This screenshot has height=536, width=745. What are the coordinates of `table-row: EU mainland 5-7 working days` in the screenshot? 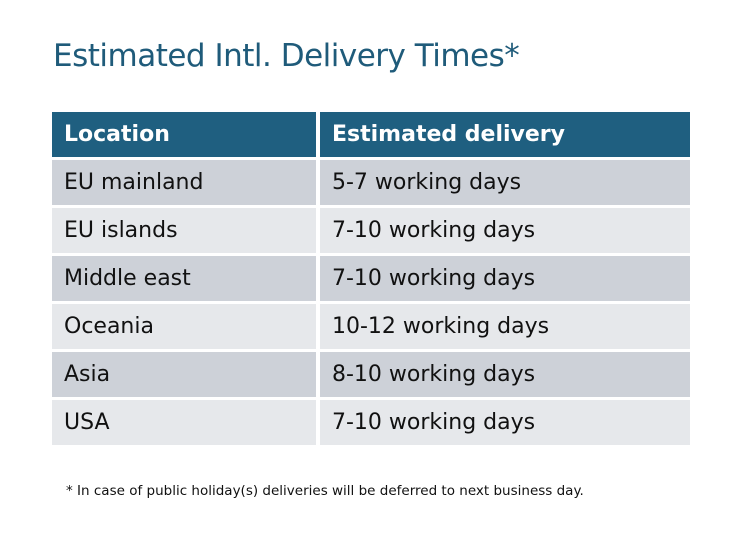 It's located at (371, 182).